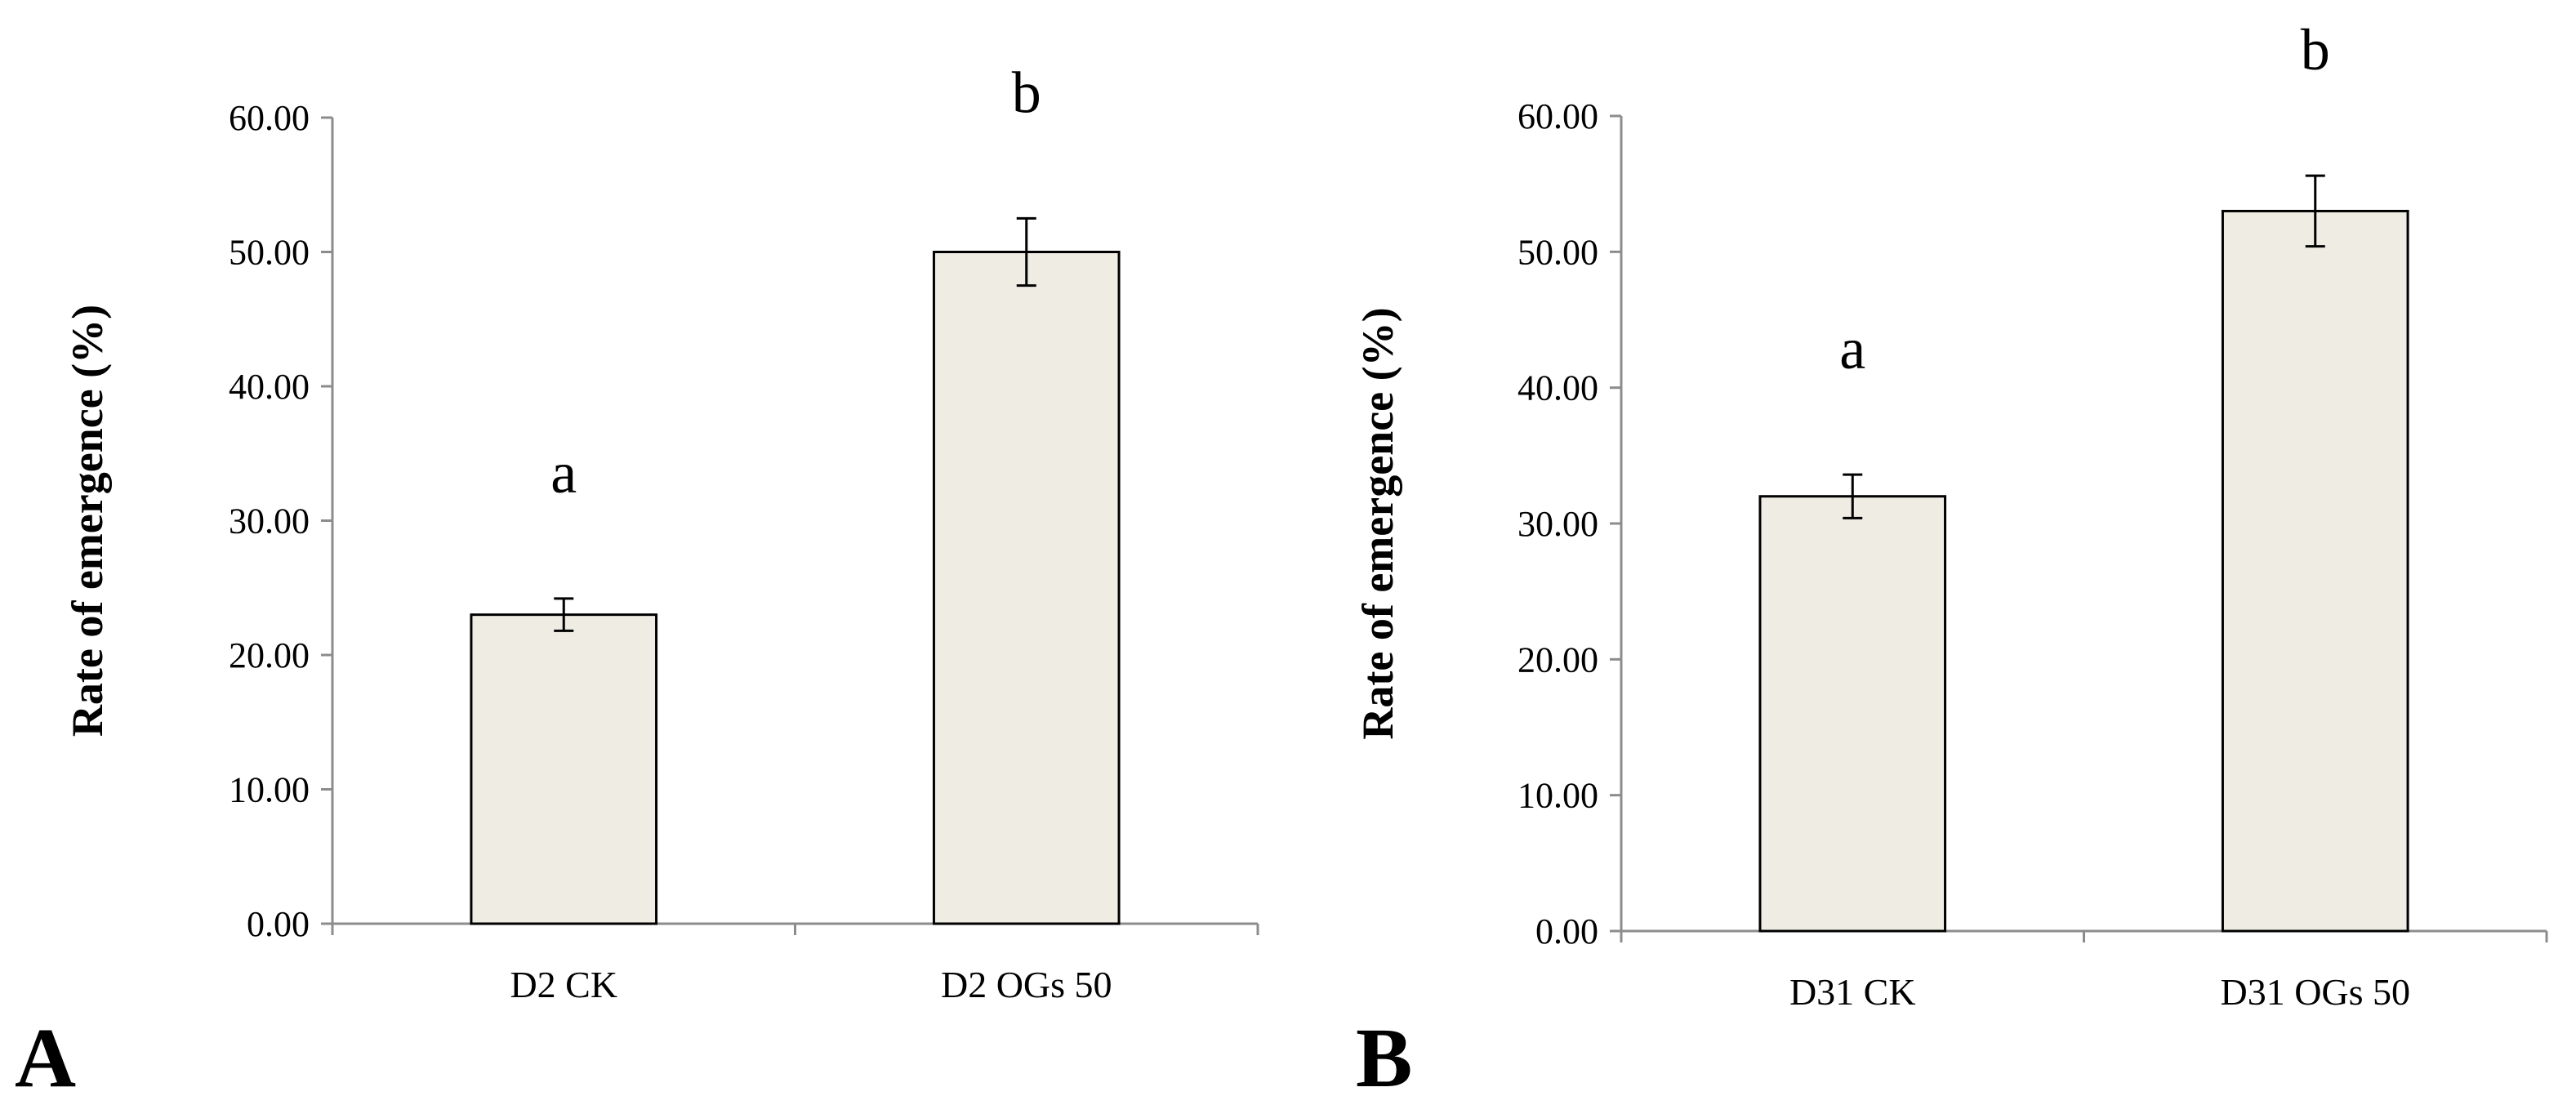  What do you see at coordinates (1852, 992) in the screenshot?
I see `x-category-label: D31 CK` at bounding box center [1852, 992].